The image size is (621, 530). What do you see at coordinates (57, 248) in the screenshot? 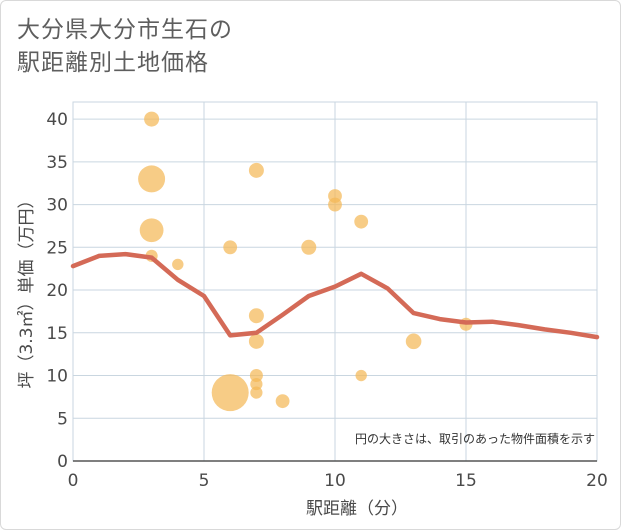
I see `y-tick-label: 25` at bounding box center [57, 248].